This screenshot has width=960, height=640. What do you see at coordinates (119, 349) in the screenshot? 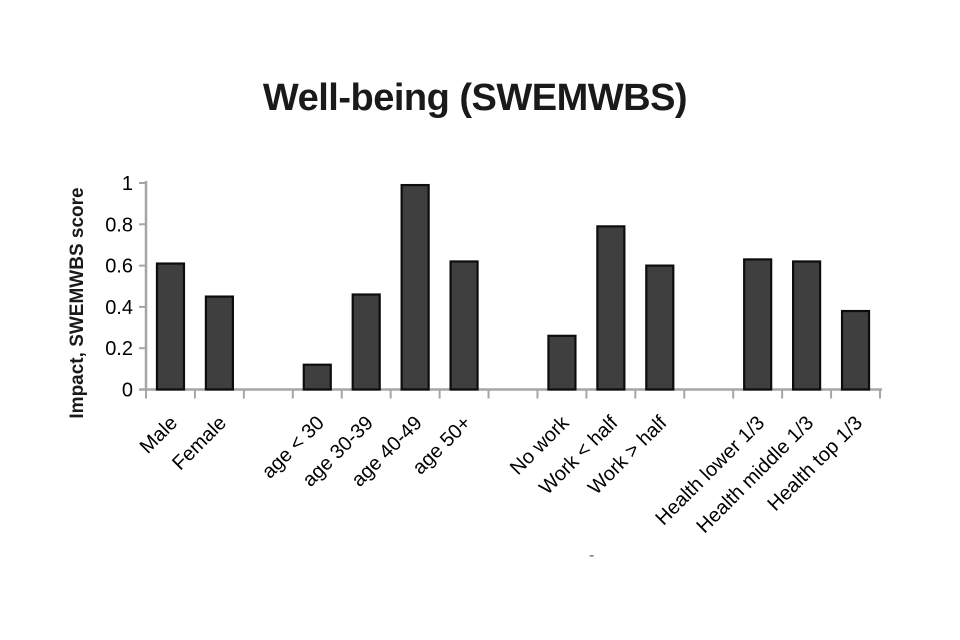
I see `y-tick-label: 0.2` at bounding box center [119, 349].